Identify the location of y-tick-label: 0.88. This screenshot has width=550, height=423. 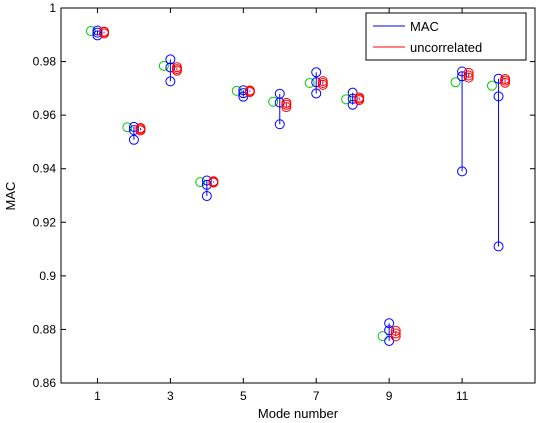
(45, 329).